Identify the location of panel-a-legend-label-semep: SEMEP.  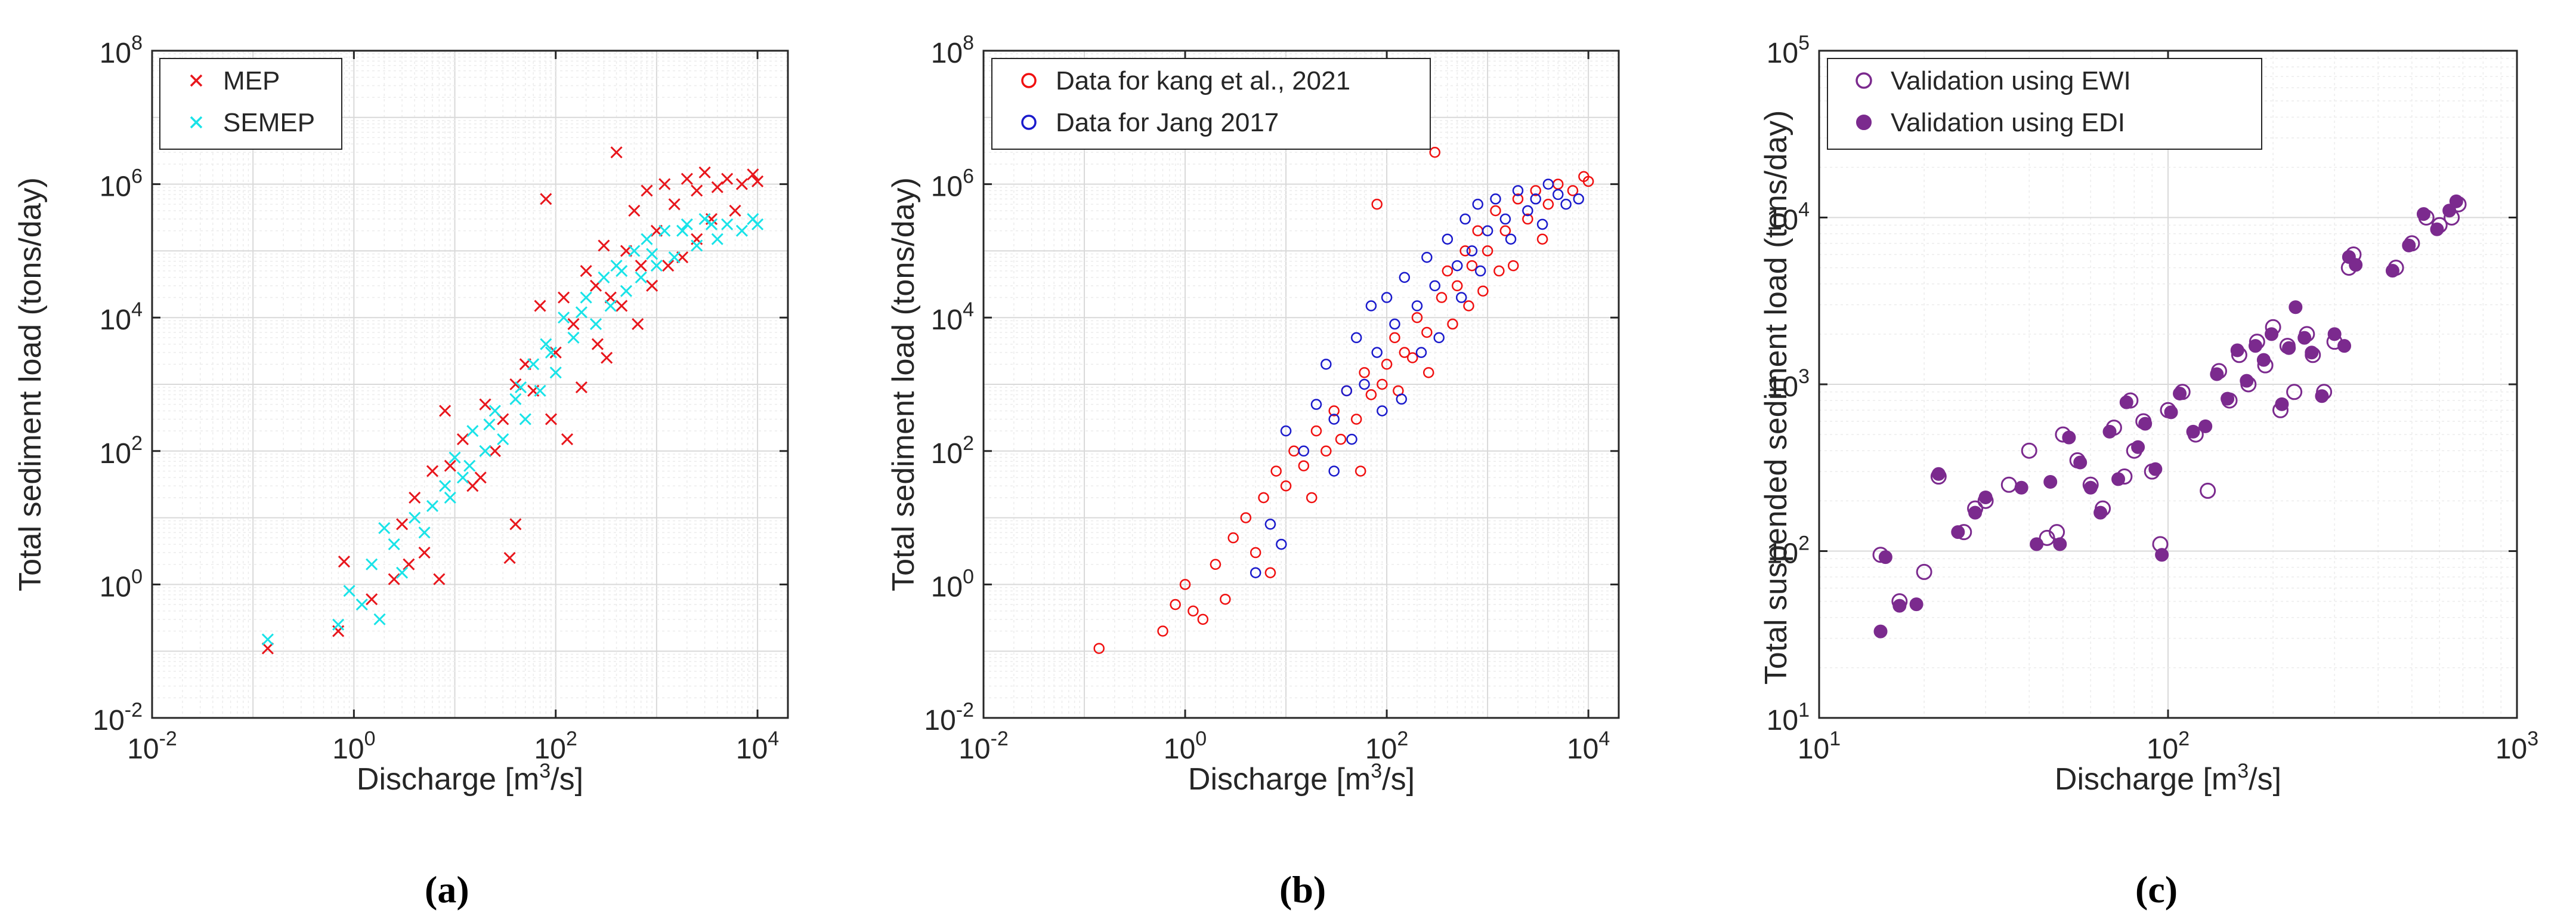
(269, 122).